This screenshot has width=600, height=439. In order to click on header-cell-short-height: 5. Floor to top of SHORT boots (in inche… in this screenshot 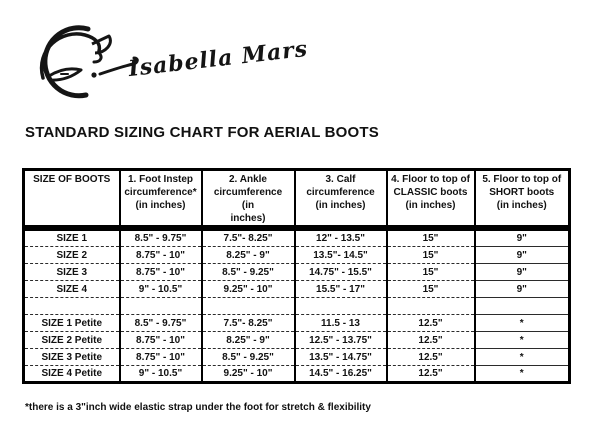, I will do `click(521, 198)`.